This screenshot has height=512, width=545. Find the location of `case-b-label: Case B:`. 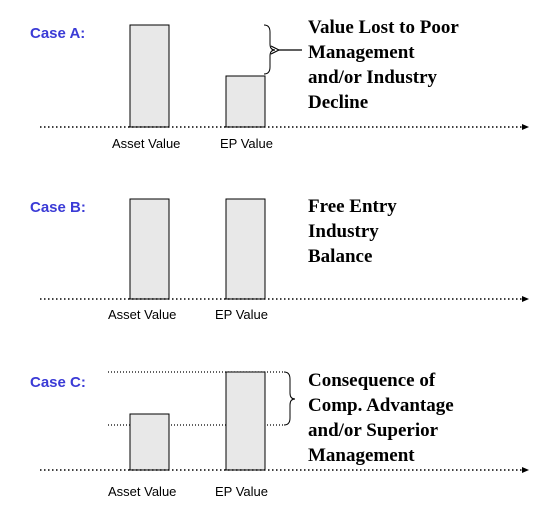

case-b-label: Case B: is located at coordinates (58, 207).